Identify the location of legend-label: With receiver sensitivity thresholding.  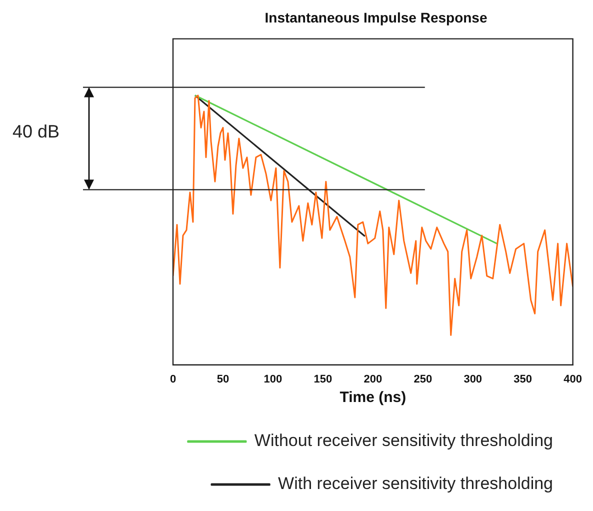
(416, 484).